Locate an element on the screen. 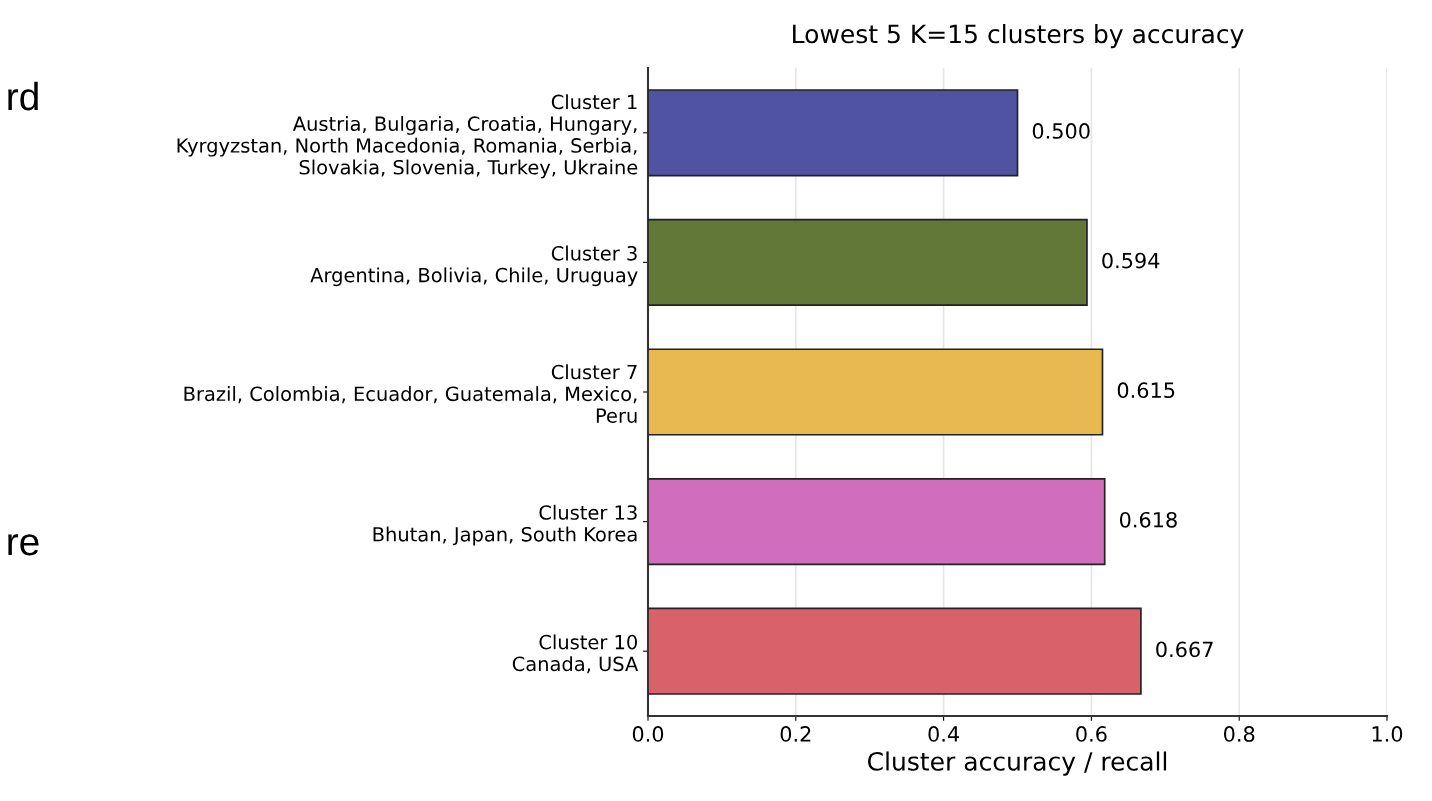 The image size is (1432, 801). y-tick-label: Cluster 3 Argentina, Bolivia, Chile, Uruguay is located at coordinates (474, 266).